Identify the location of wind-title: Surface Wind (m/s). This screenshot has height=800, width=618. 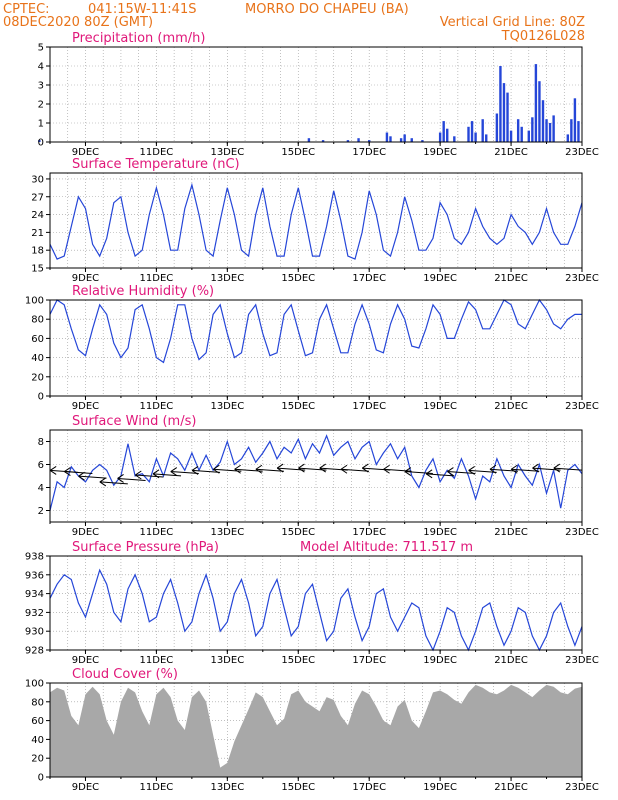
(134, 421).